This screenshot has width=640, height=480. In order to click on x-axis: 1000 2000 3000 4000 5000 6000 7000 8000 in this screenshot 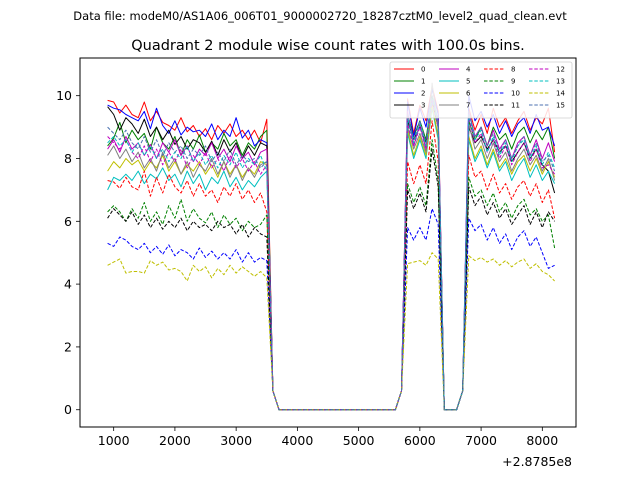, I will do `click(328, 437)`.